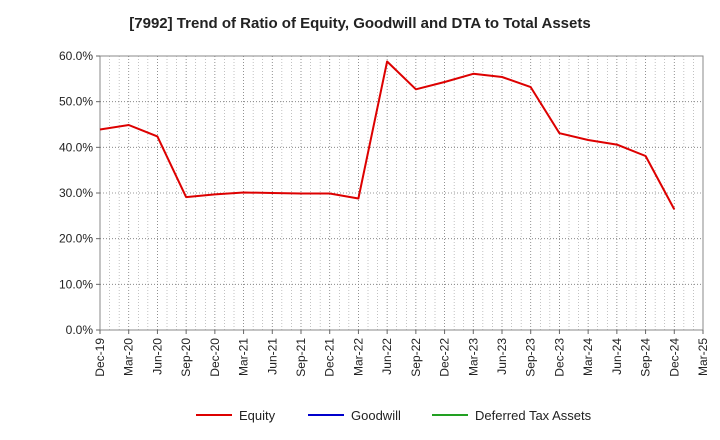  I want to click on x-tick-label: Sep-21, so click(301, 357).